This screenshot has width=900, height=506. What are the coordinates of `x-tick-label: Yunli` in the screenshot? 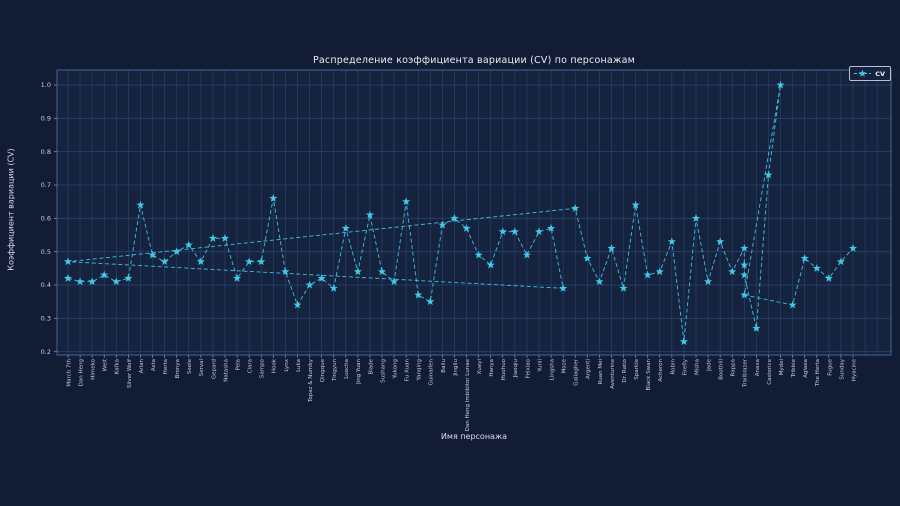 It's located at (540, 366).